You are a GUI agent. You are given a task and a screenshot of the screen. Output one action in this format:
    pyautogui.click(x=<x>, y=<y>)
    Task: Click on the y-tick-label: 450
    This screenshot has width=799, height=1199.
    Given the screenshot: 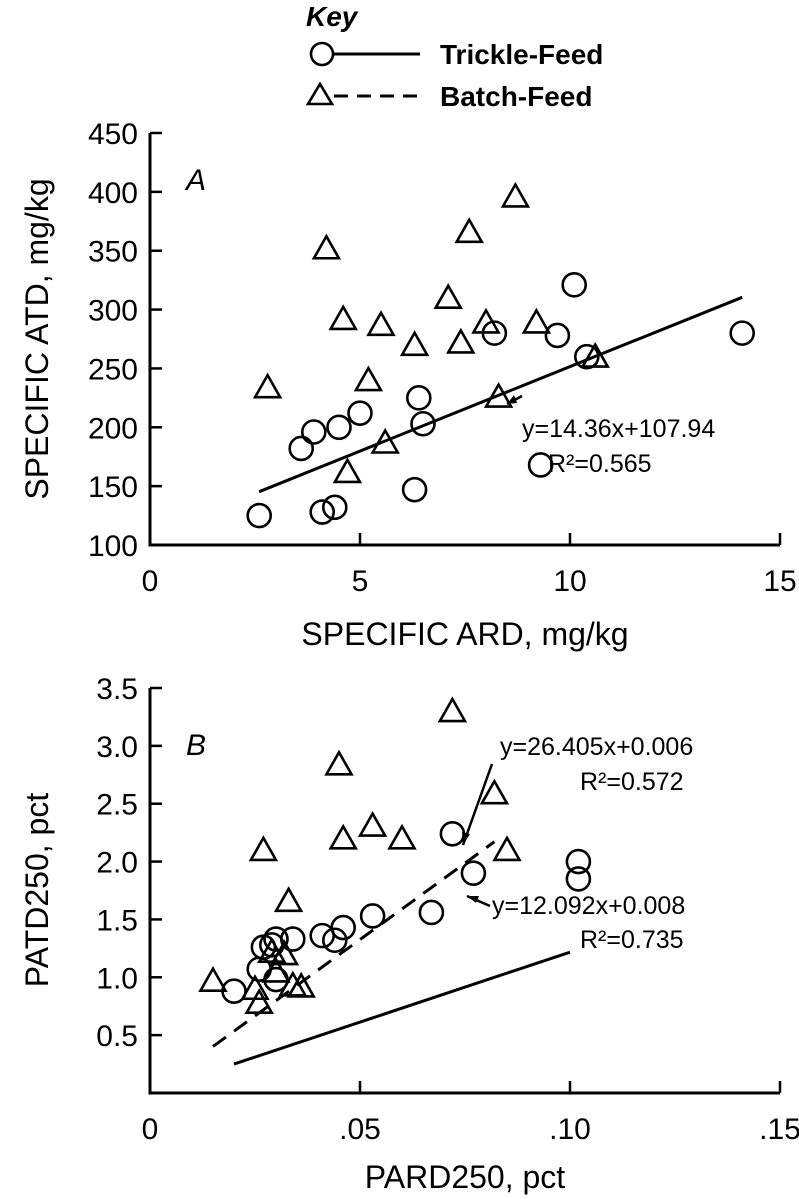 What is the action you would take?
    pyautogui.click(x=113, y=134)
    